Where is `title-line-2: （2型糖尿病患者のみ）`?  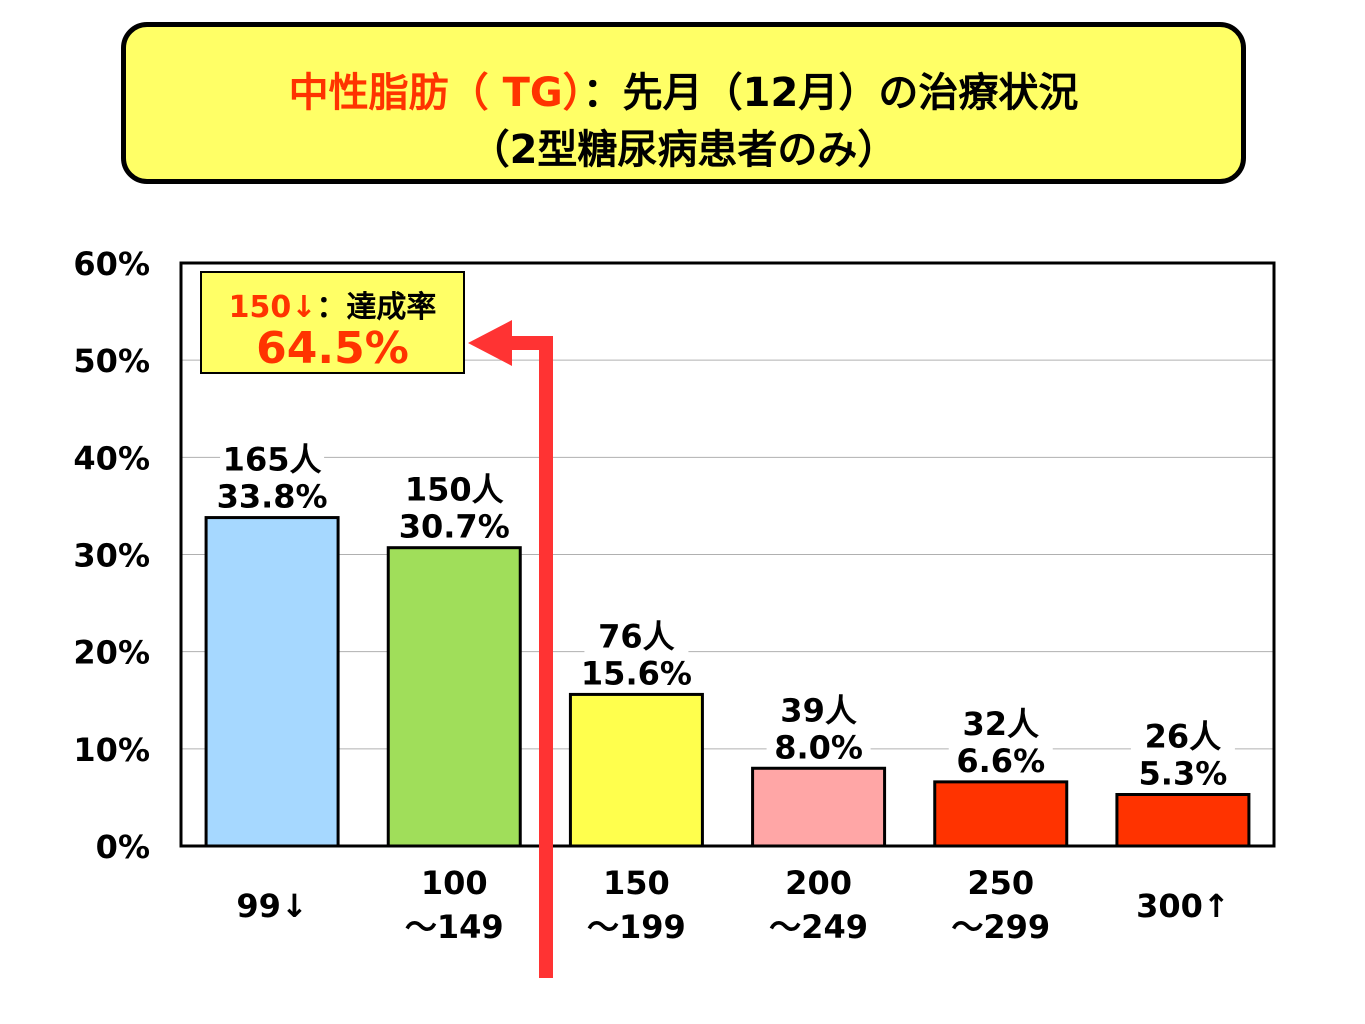
title-line-2: （2型糖尿病患者のみ） is located at coordinates (683, 150).